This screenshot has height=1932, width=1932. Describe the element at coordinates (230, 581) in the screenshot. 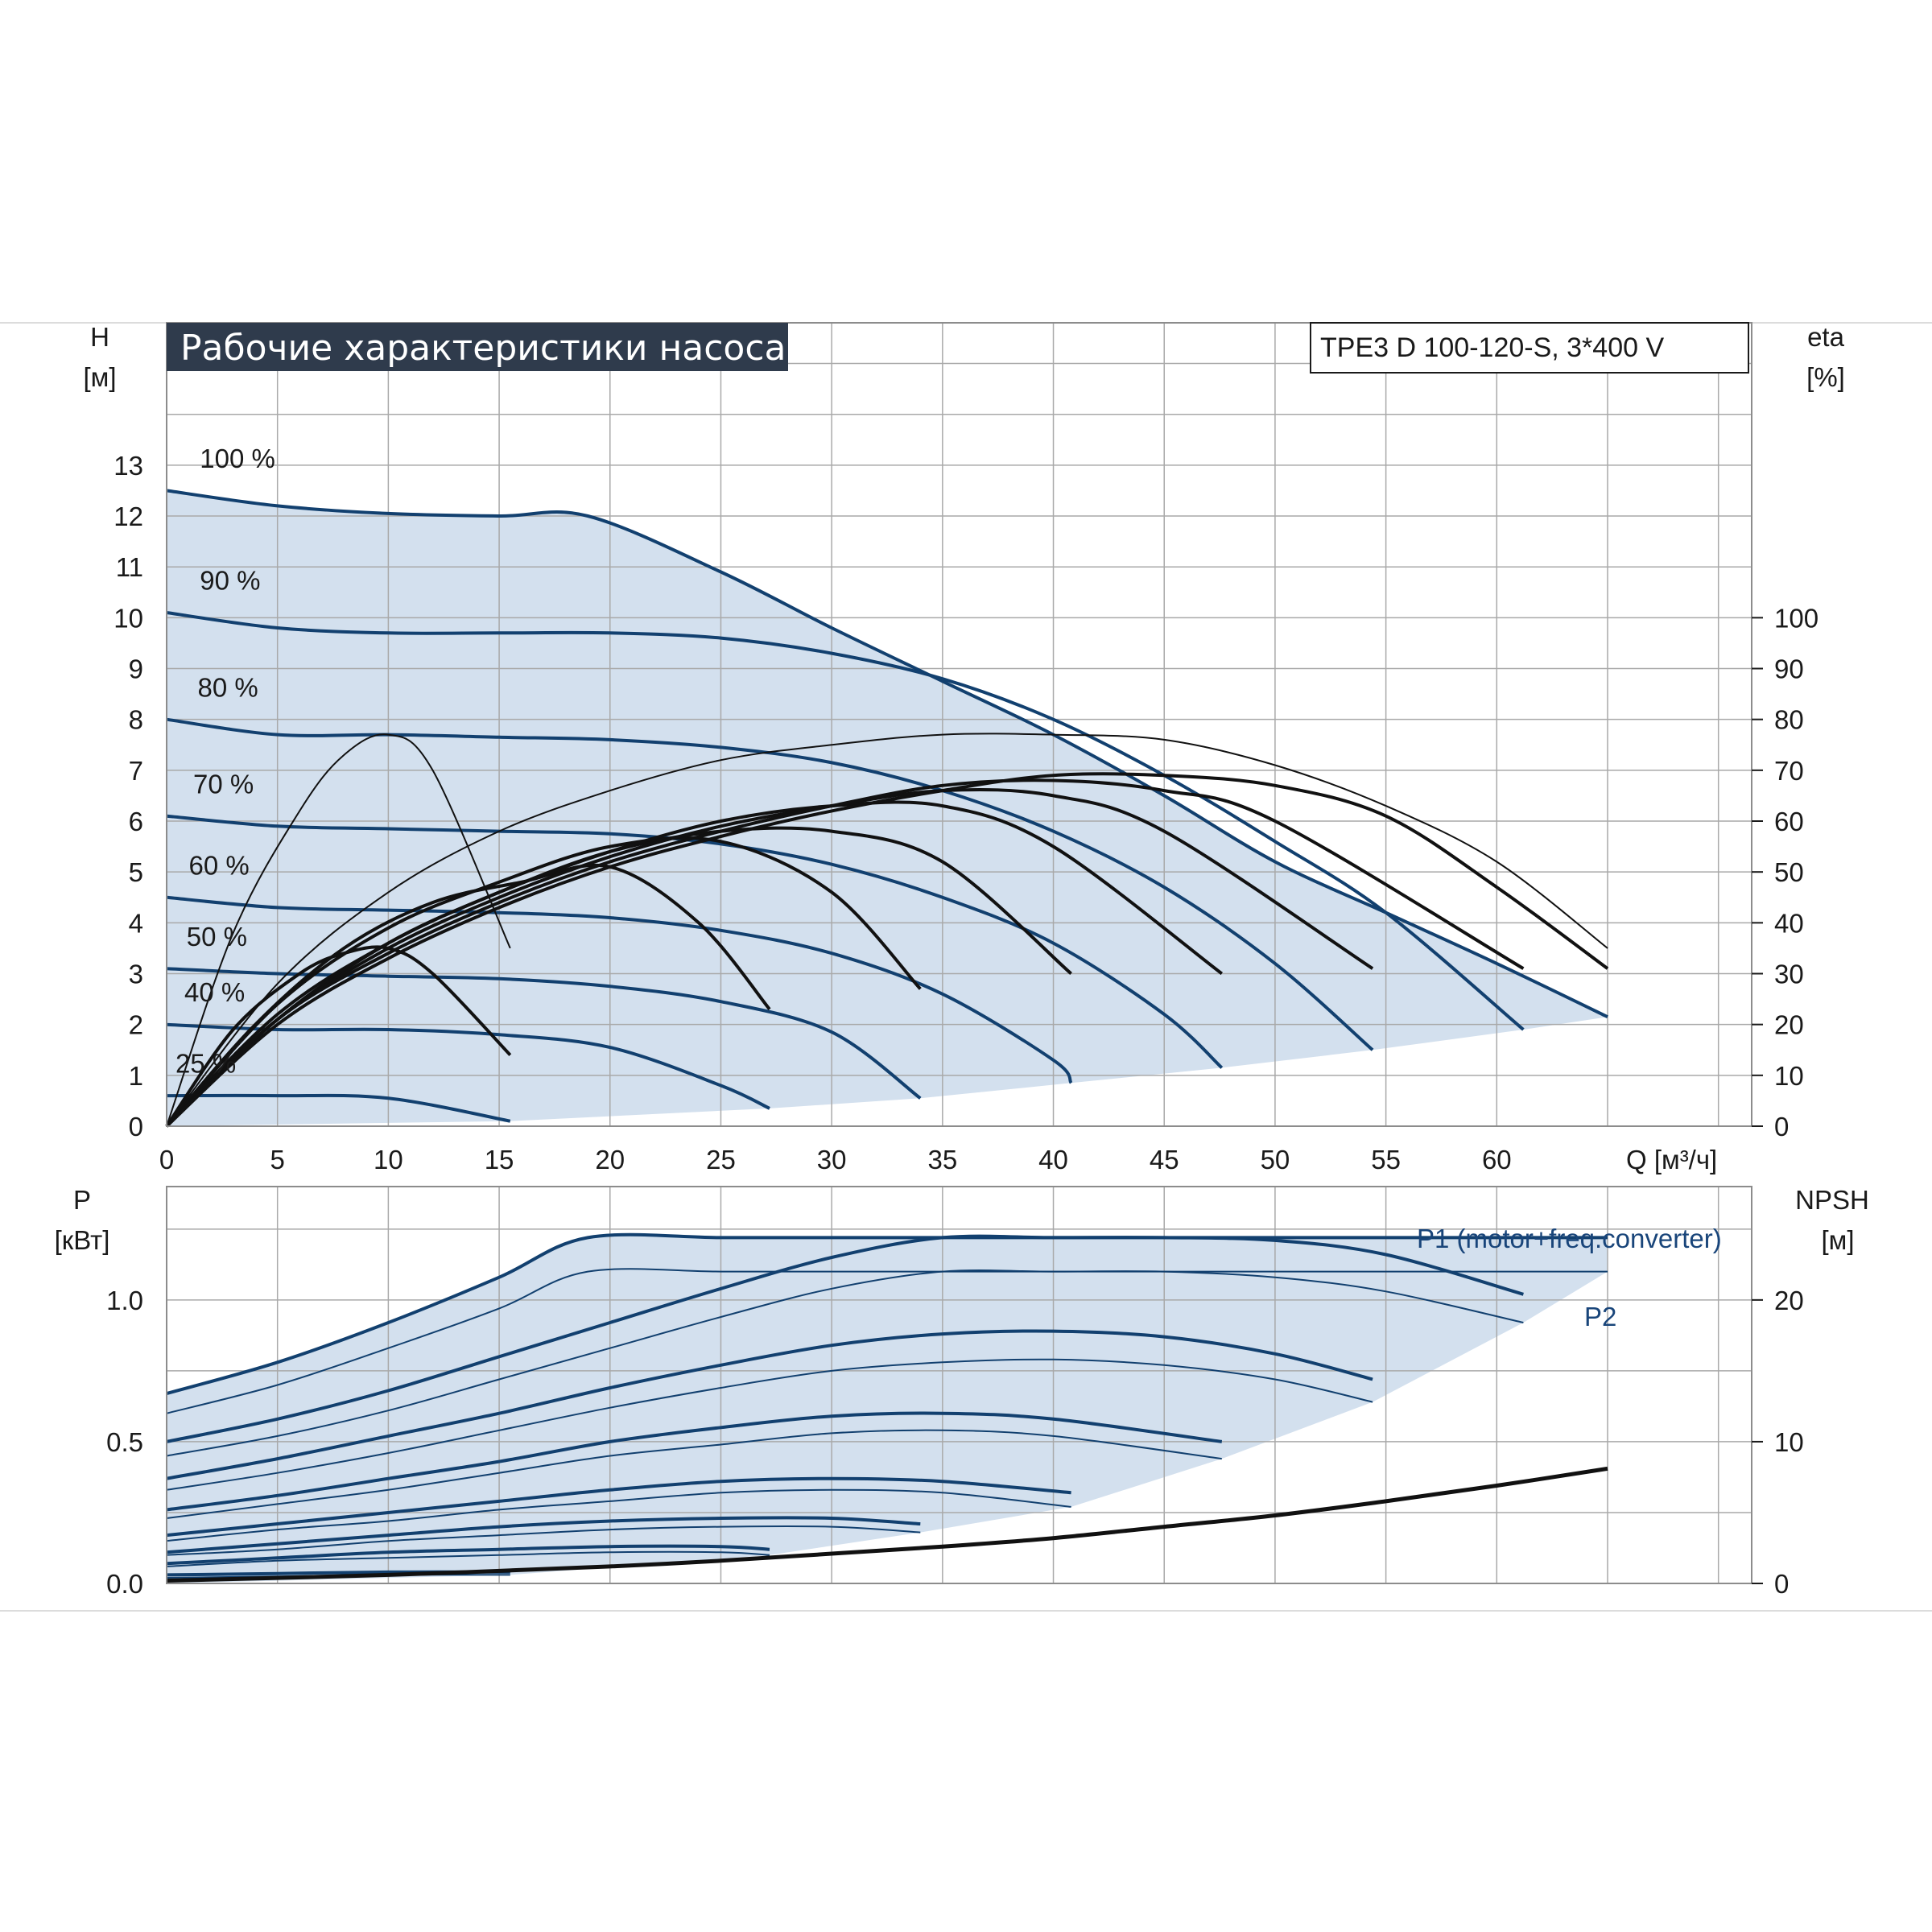

I see `speed-label: 90 %` at that location.